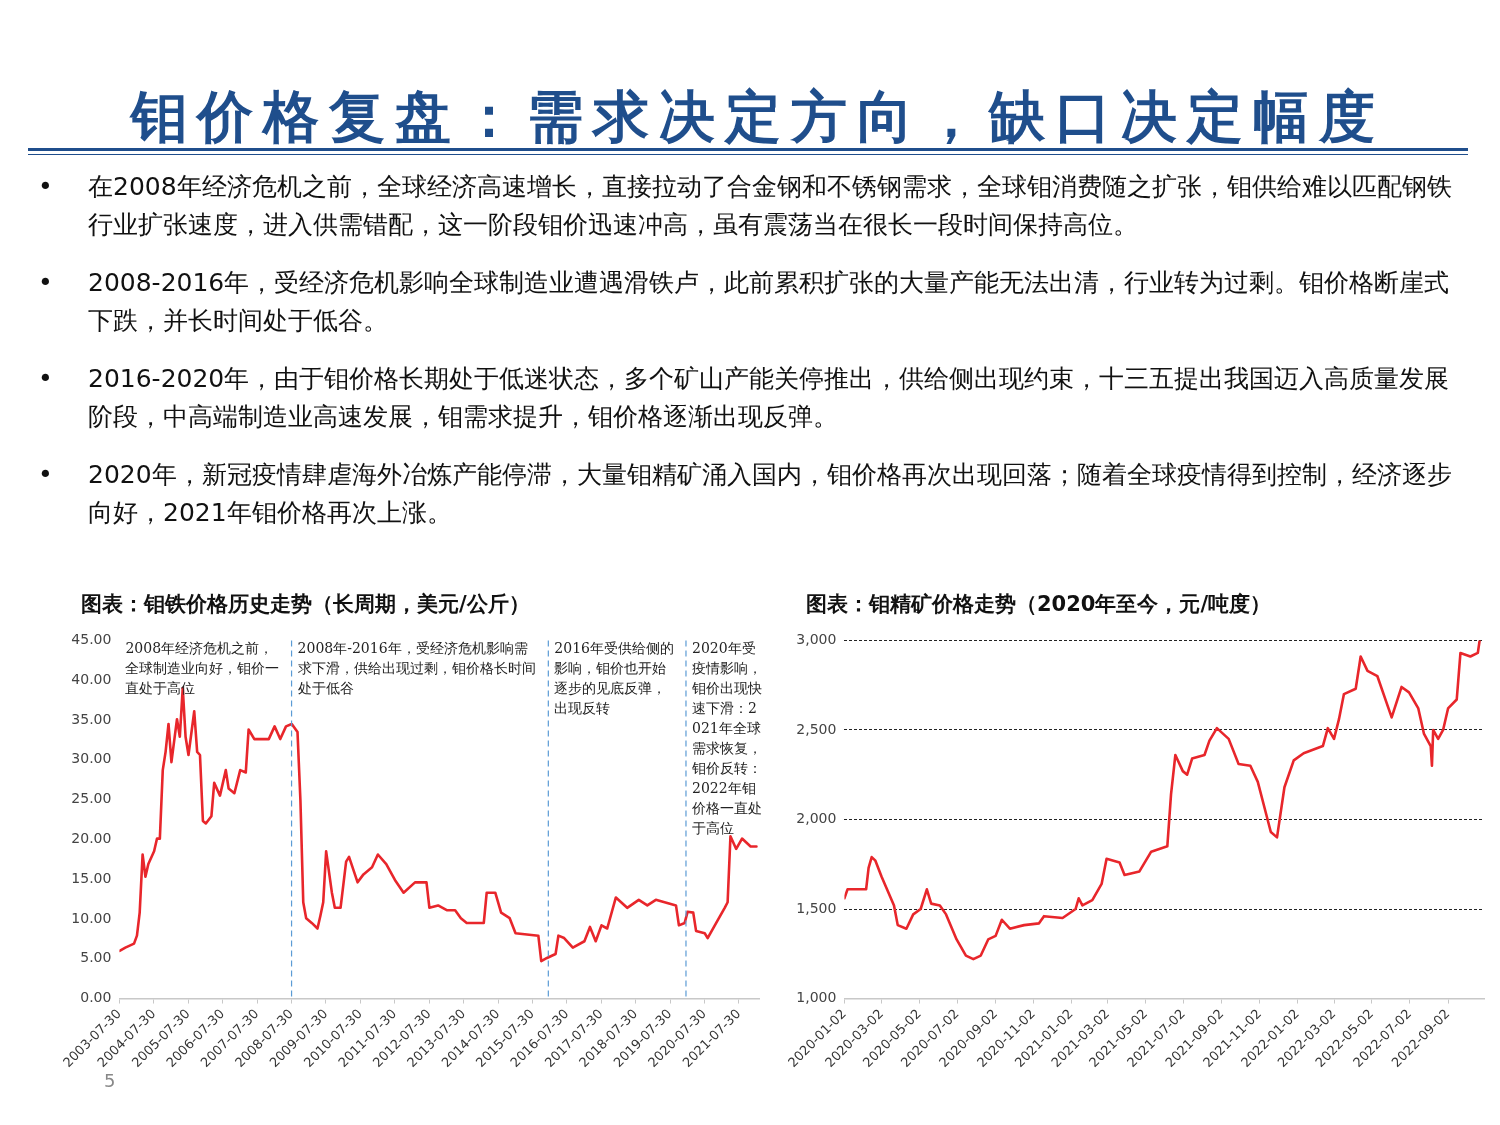 The height and width of the screenshot is (1125, 1500). What do you see at coordinates (757, 117) in the screenshot?
I see `text: 钼价格复盘：需求决定方向，缺口决定幅度` at bounding box center [757, 117].